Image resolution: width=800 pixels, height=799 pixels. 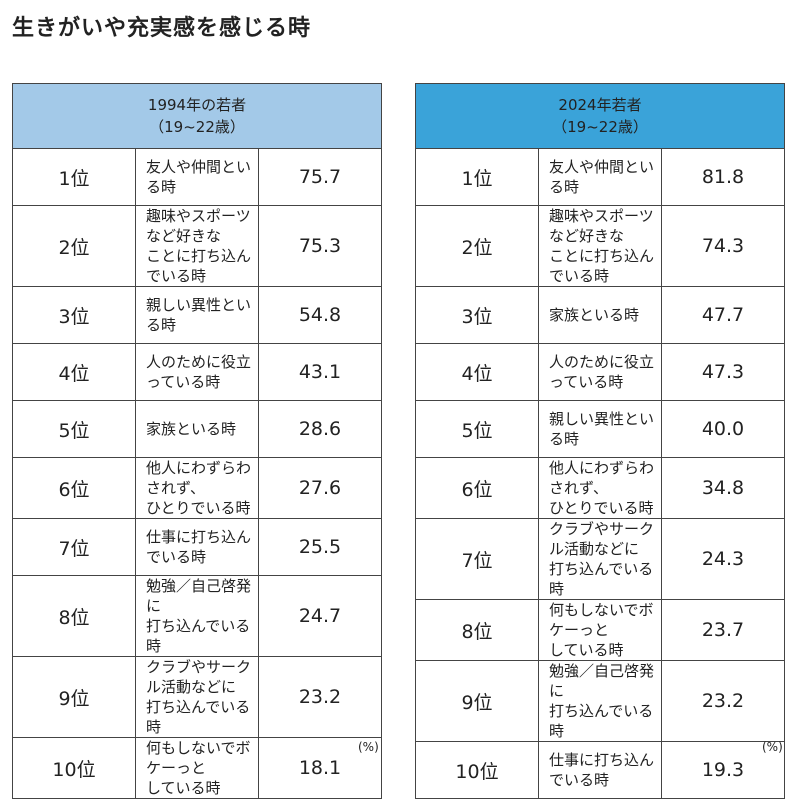 I want to click on table-row: 4位 人のために役立っている時 43.1, so click(x=197, y=372).